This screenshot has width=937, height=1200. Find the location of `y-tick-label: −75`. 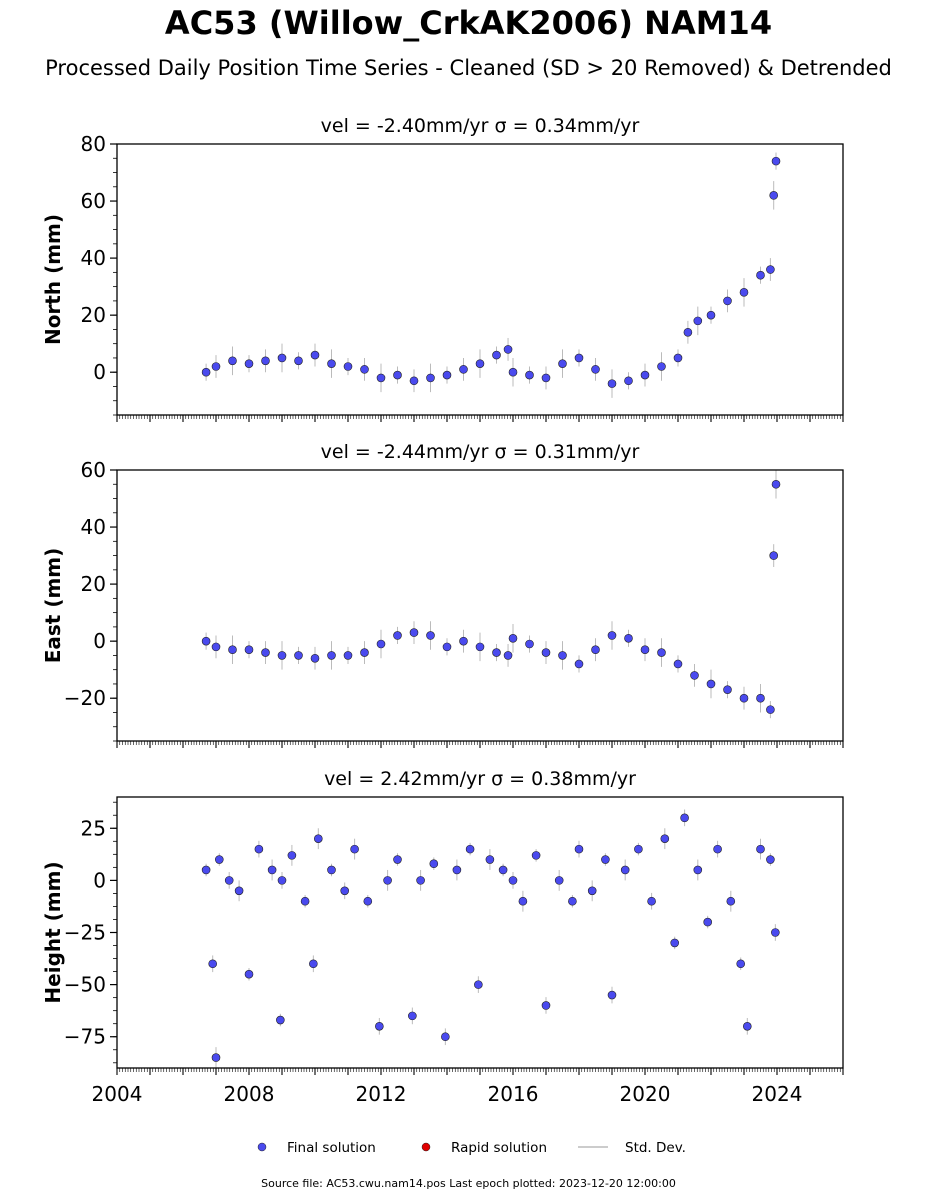

y-tick-label: −75 is located at coordinates (85, 1037).